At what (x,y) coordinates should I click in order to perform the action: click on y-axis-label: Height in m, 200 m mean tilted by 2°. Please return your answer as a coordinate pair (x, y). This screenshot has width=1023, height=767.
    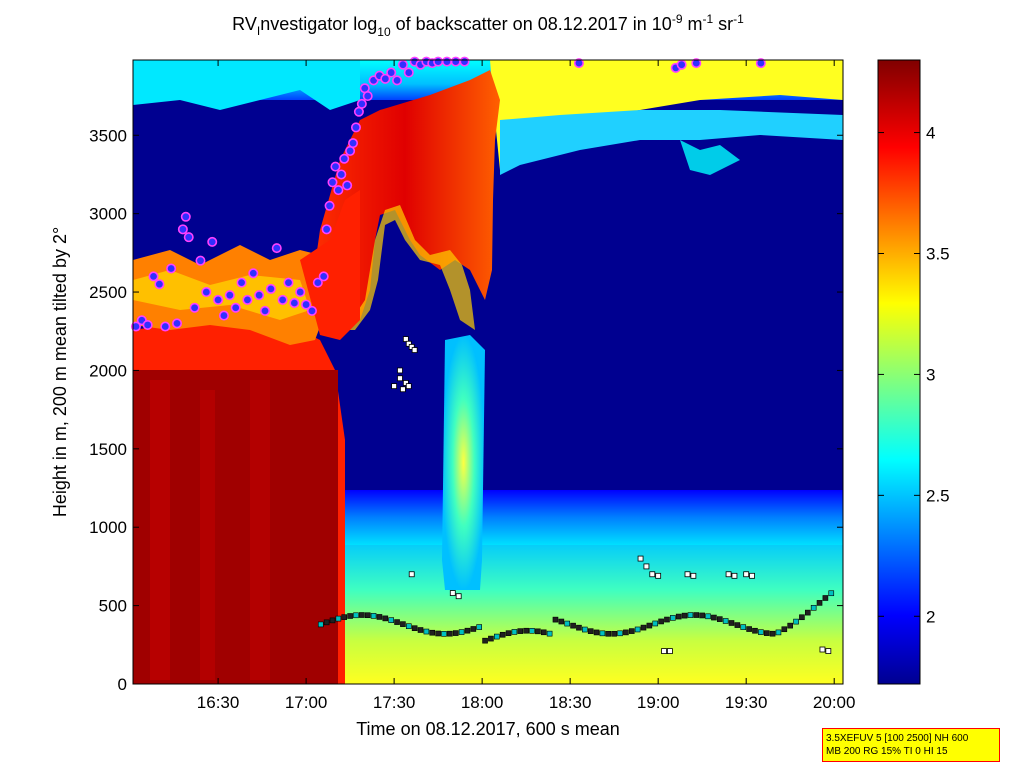
    Looking at the image, I should click on (60, 372).